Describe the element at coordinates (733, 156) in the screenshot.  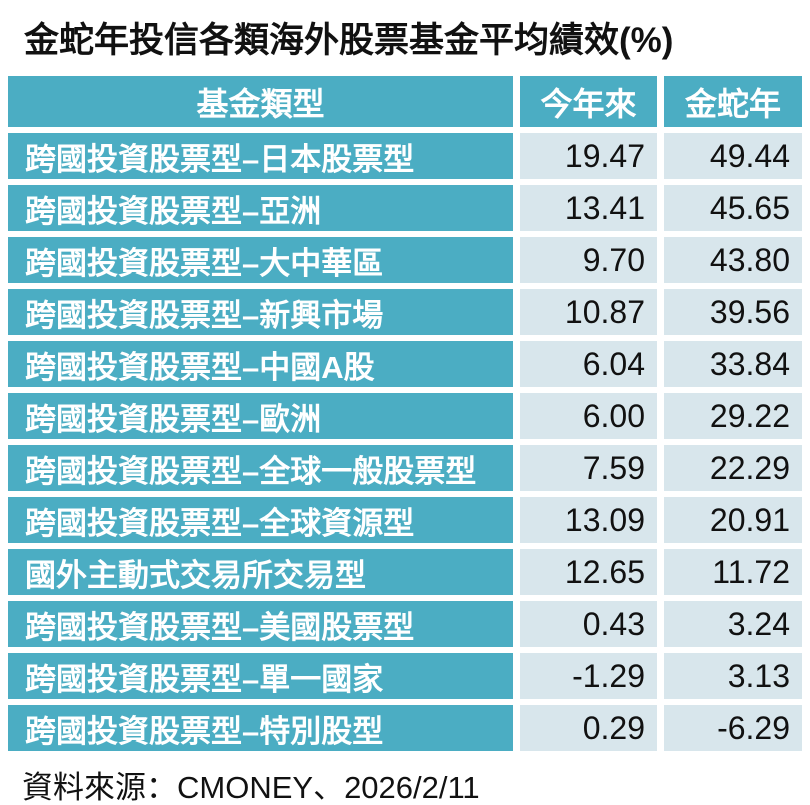
I see `snake-year-value-cell: 49.44` at that location.